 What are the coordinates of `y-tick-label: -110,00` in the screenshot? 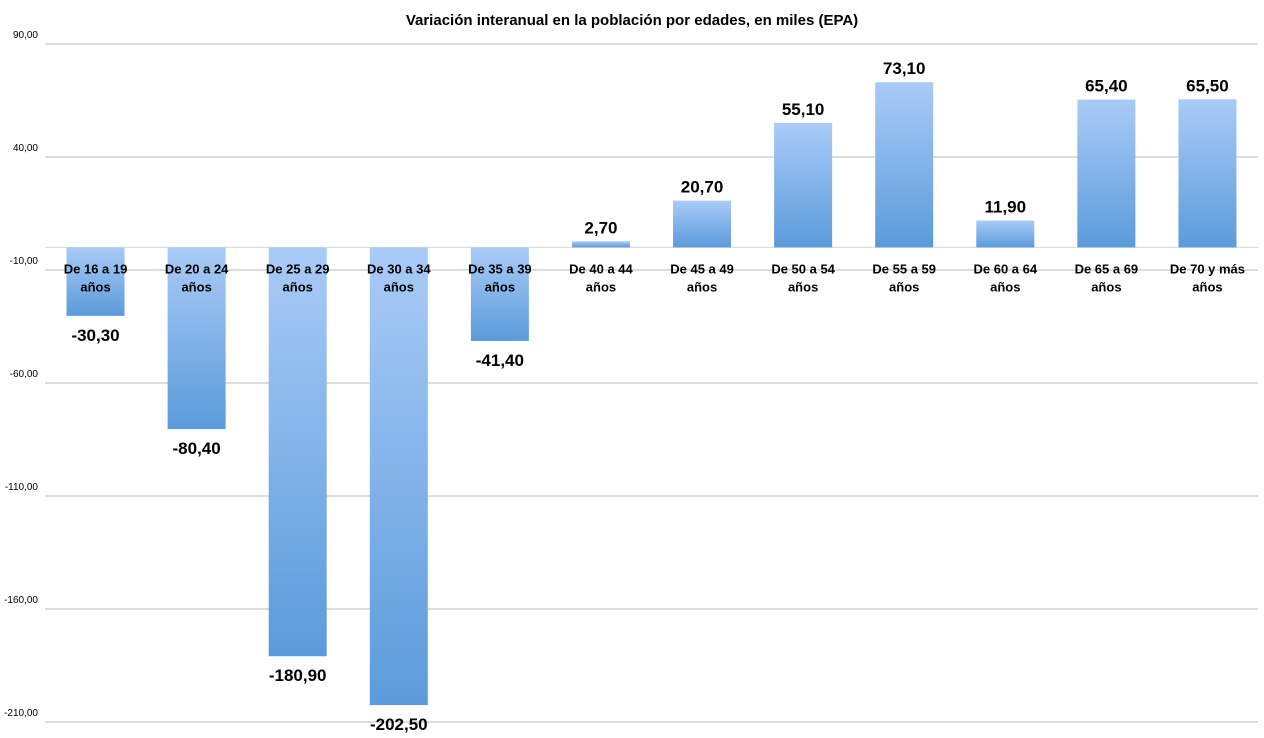 It's located at (22, 487).